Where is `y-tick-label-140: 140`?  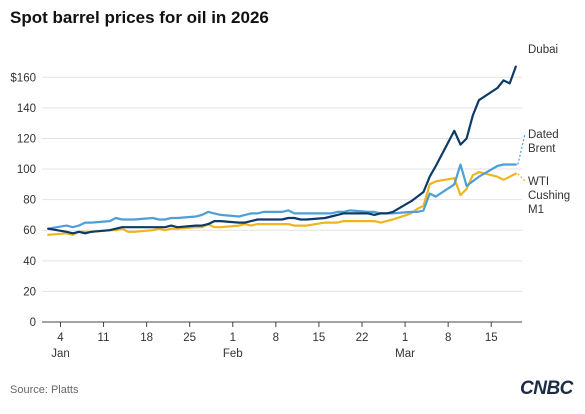
y-tick-label-140: 140 is located at coordinates (26, 109).